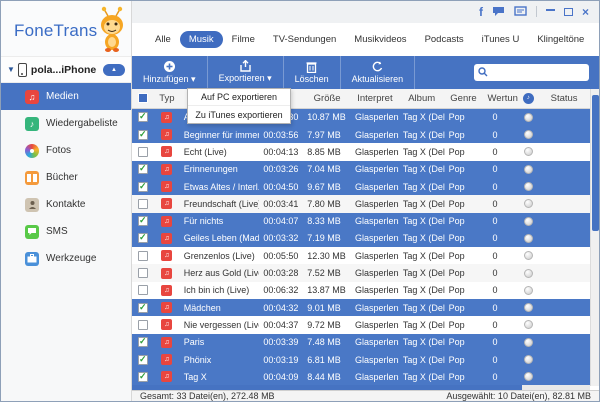  I want to click on sidebar-item-contacts: Kontakte, so click(66, 204).